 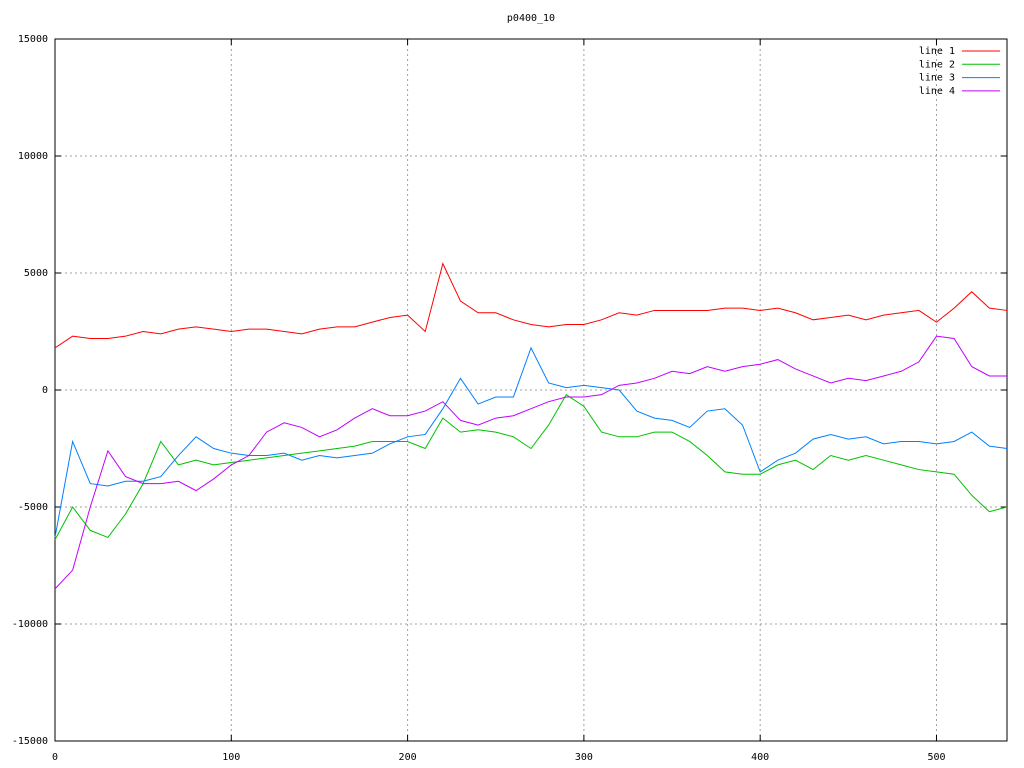 I want to click on x-tick-label: 100, so click(x=231, y=757).